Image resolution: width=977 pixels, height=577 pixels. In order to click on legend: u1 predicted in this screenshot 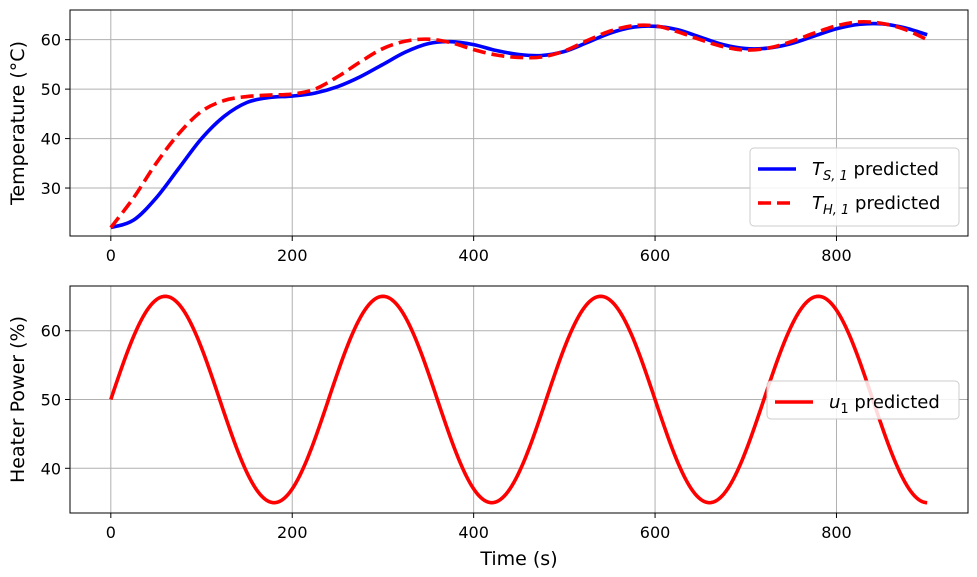, I will do `click(863, 400)`.